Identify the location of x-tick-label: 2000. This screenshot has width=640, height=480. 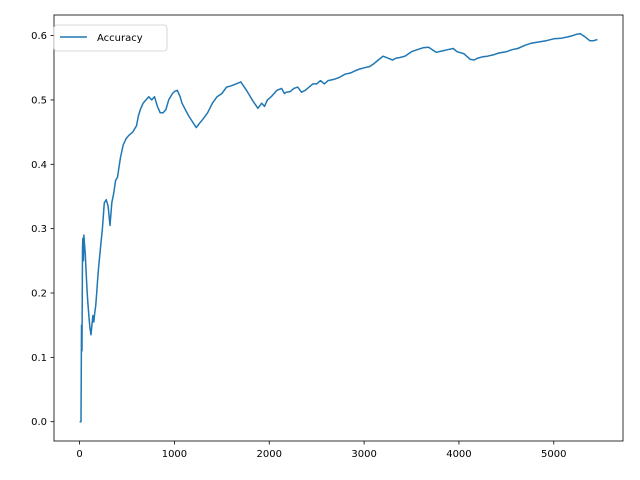
(269, 454).